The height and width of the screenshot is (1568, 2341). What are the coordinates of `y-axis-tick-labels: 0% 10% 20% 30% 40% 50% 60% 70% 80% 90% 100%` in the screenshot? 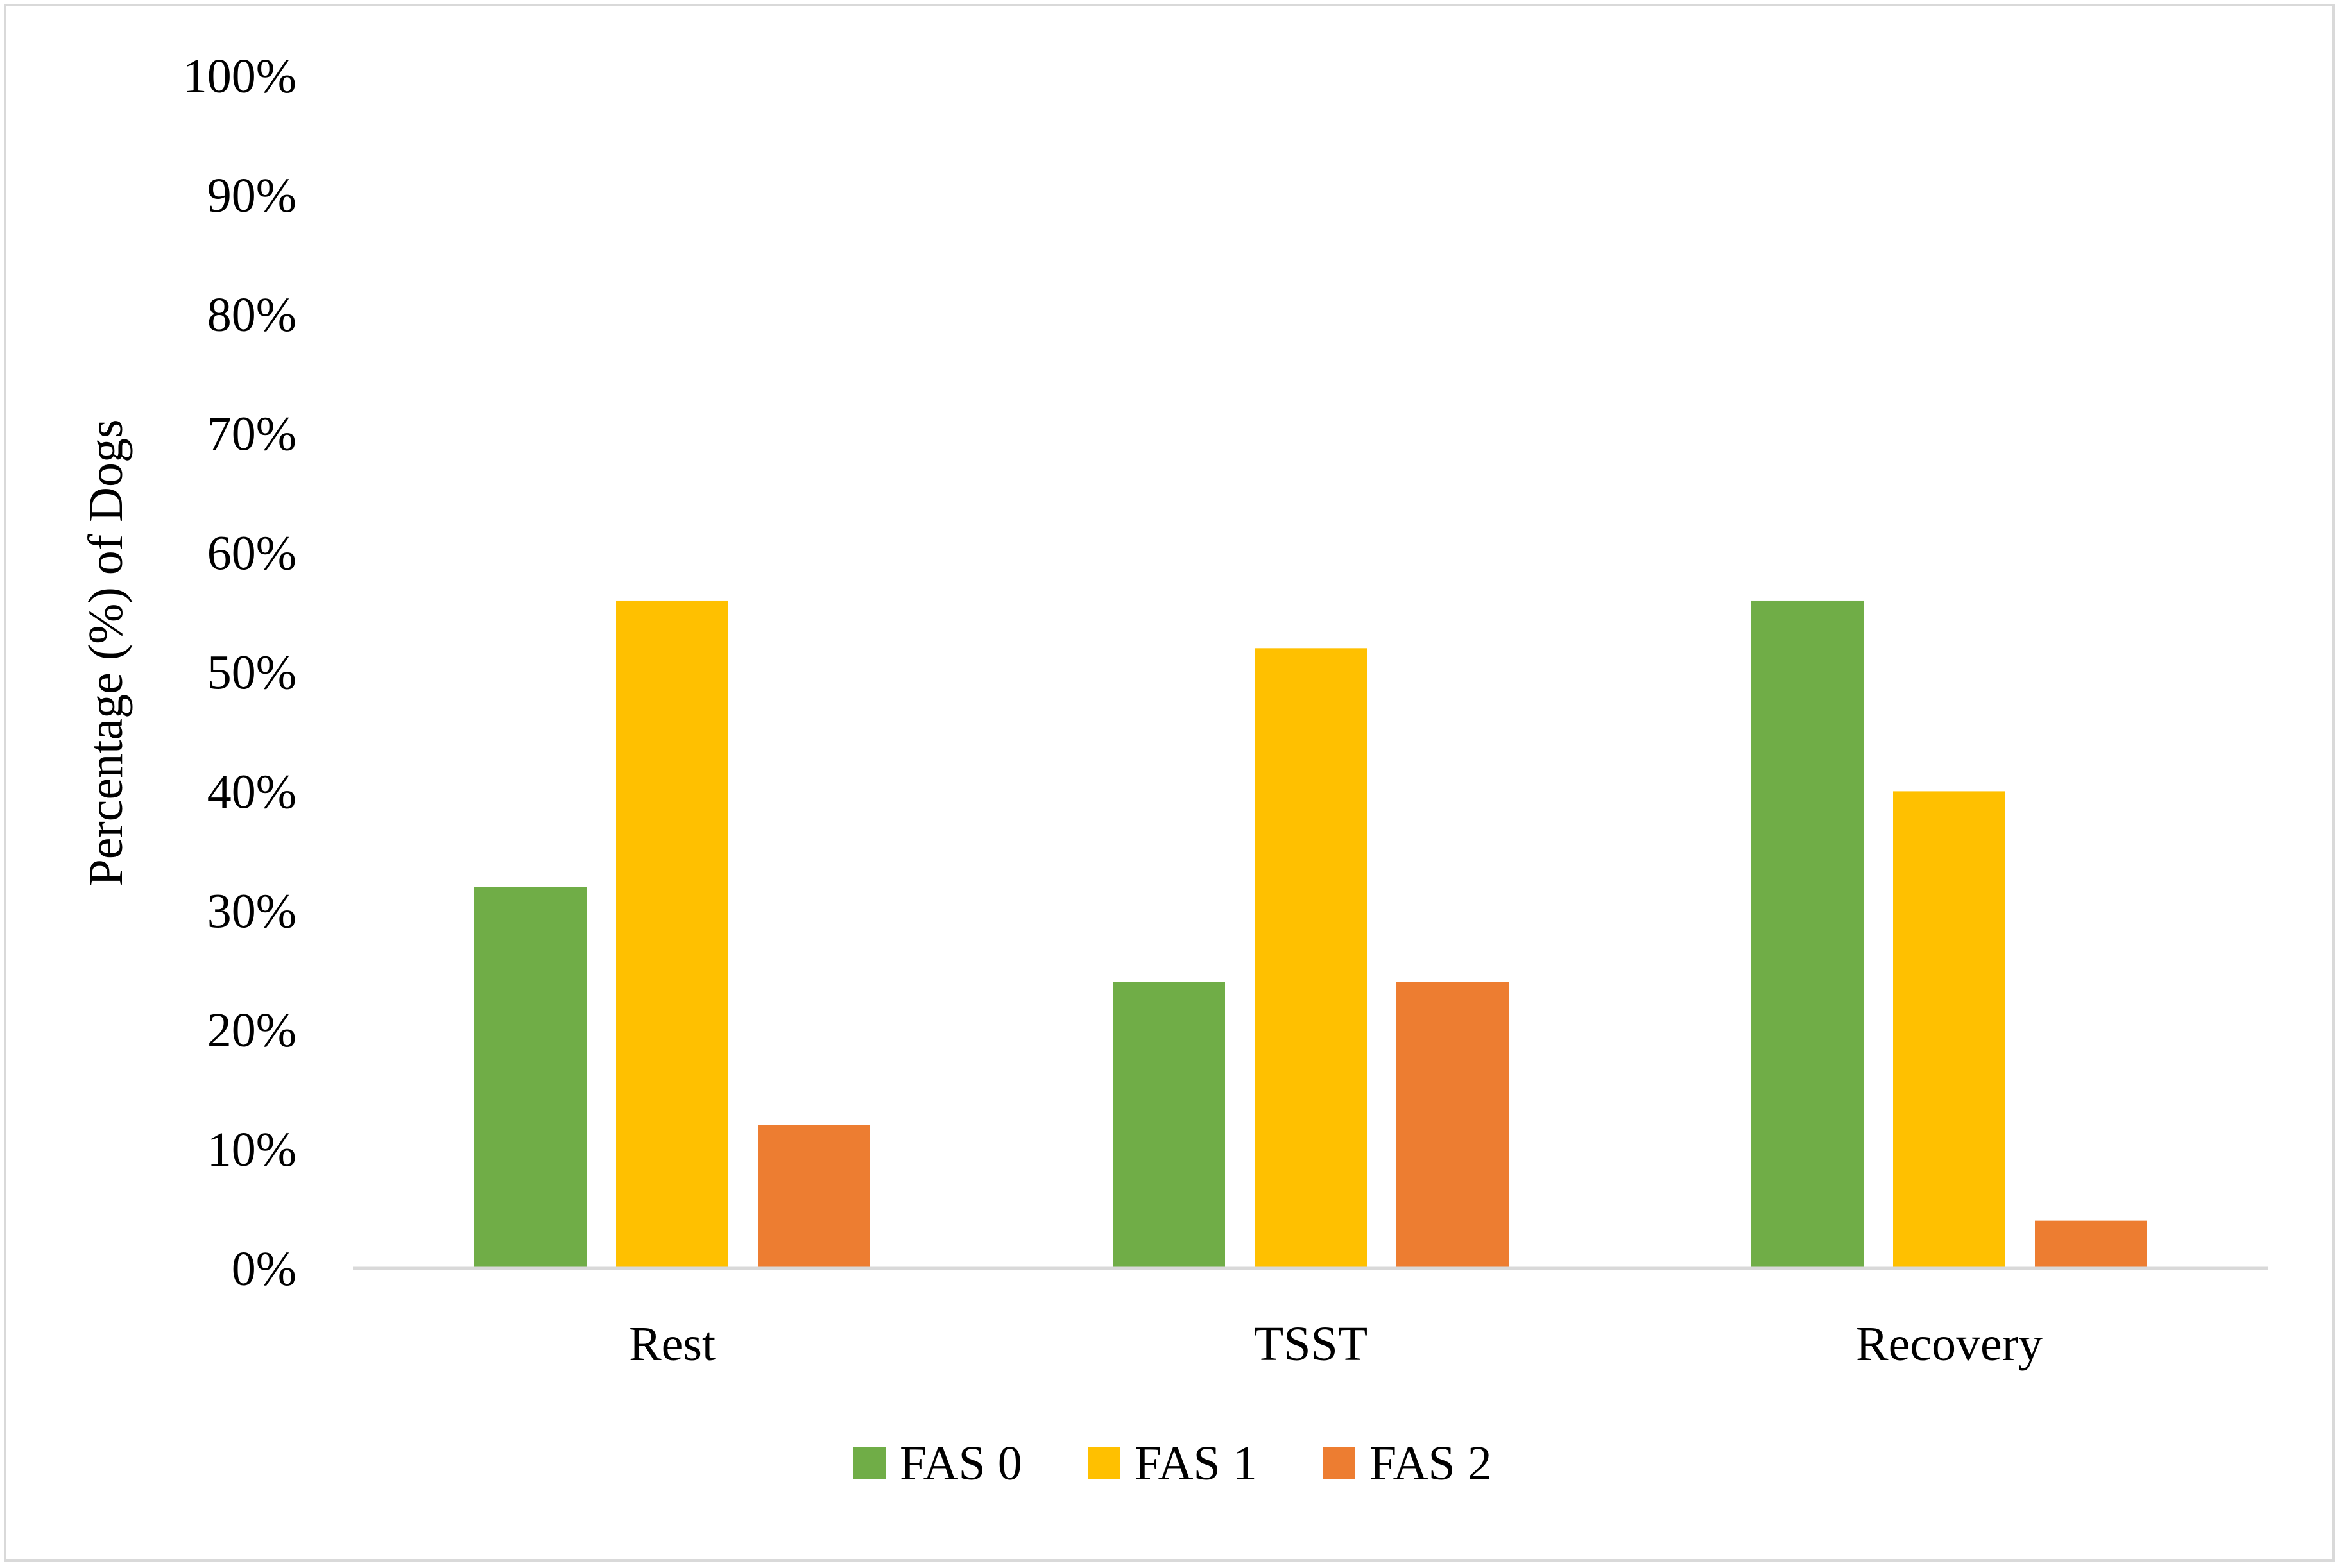 It's located at (240, 672).